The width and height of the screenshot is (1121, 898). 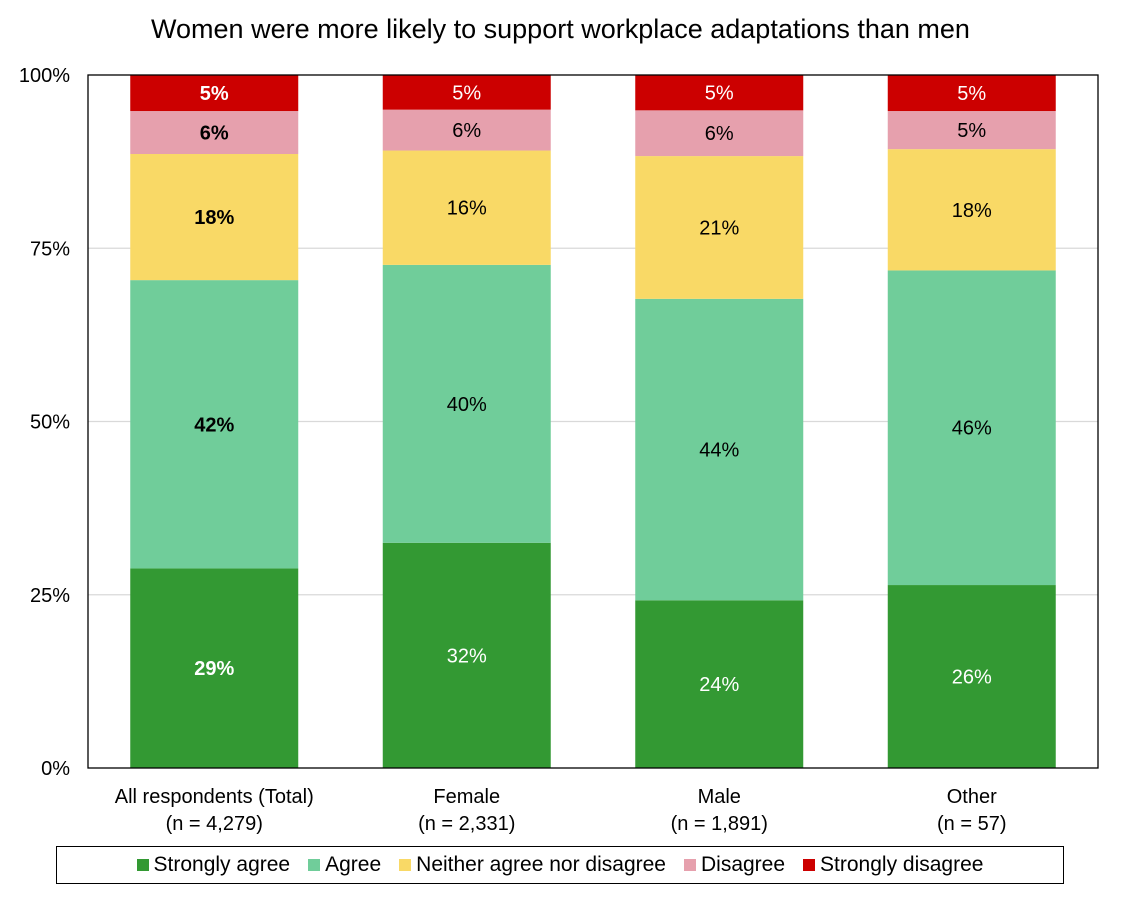 I want to click on legend-item: Disagree, so click(x=734, y=865).